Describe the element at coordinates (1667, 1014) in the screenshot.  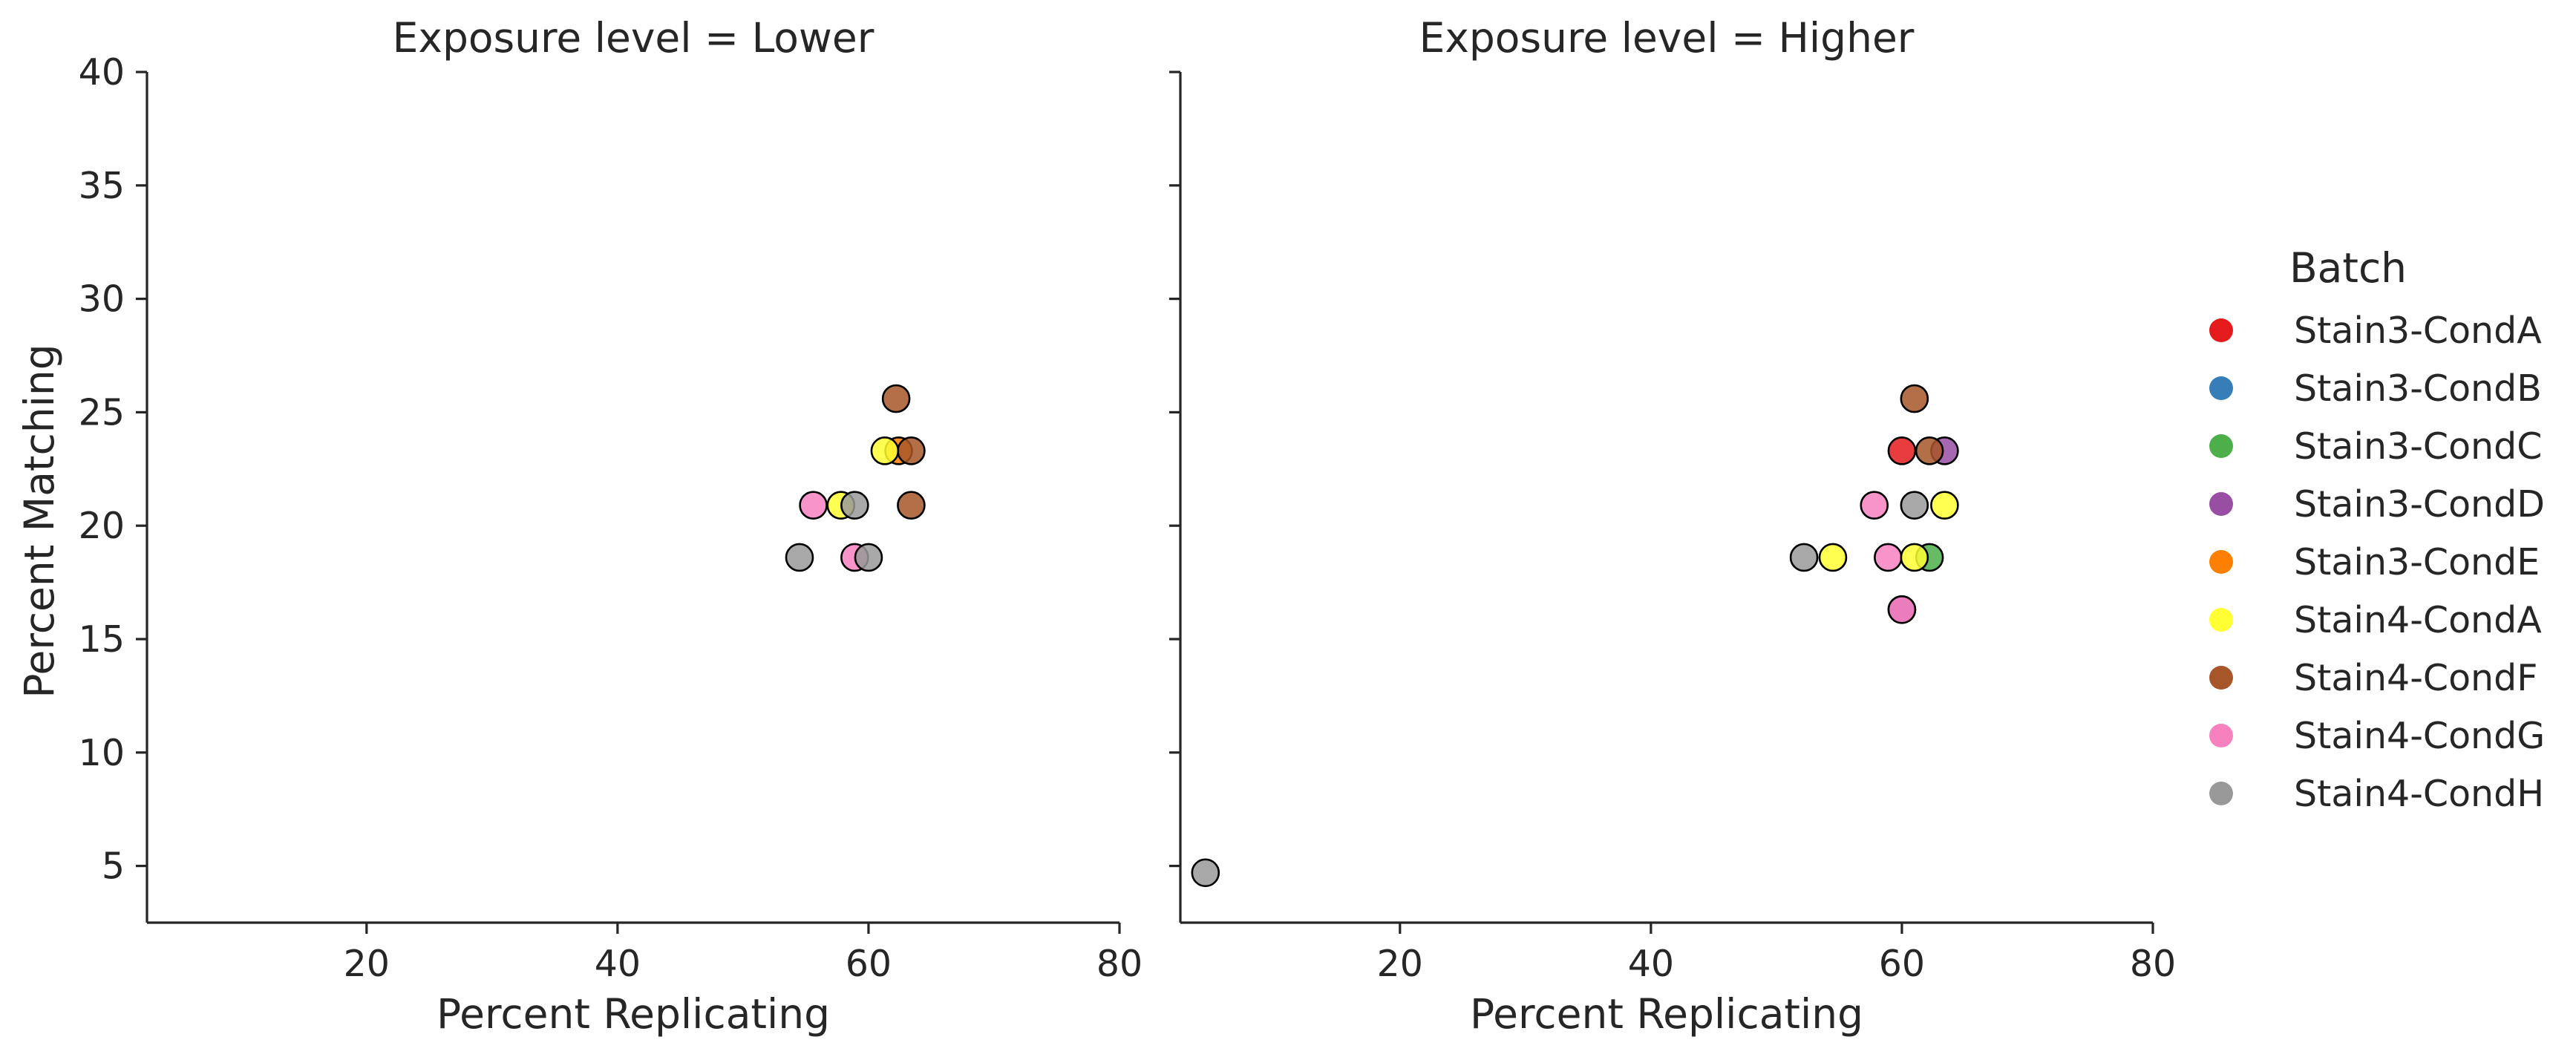
I see `x-axis-title-higher: Percent Replicating` at that location.